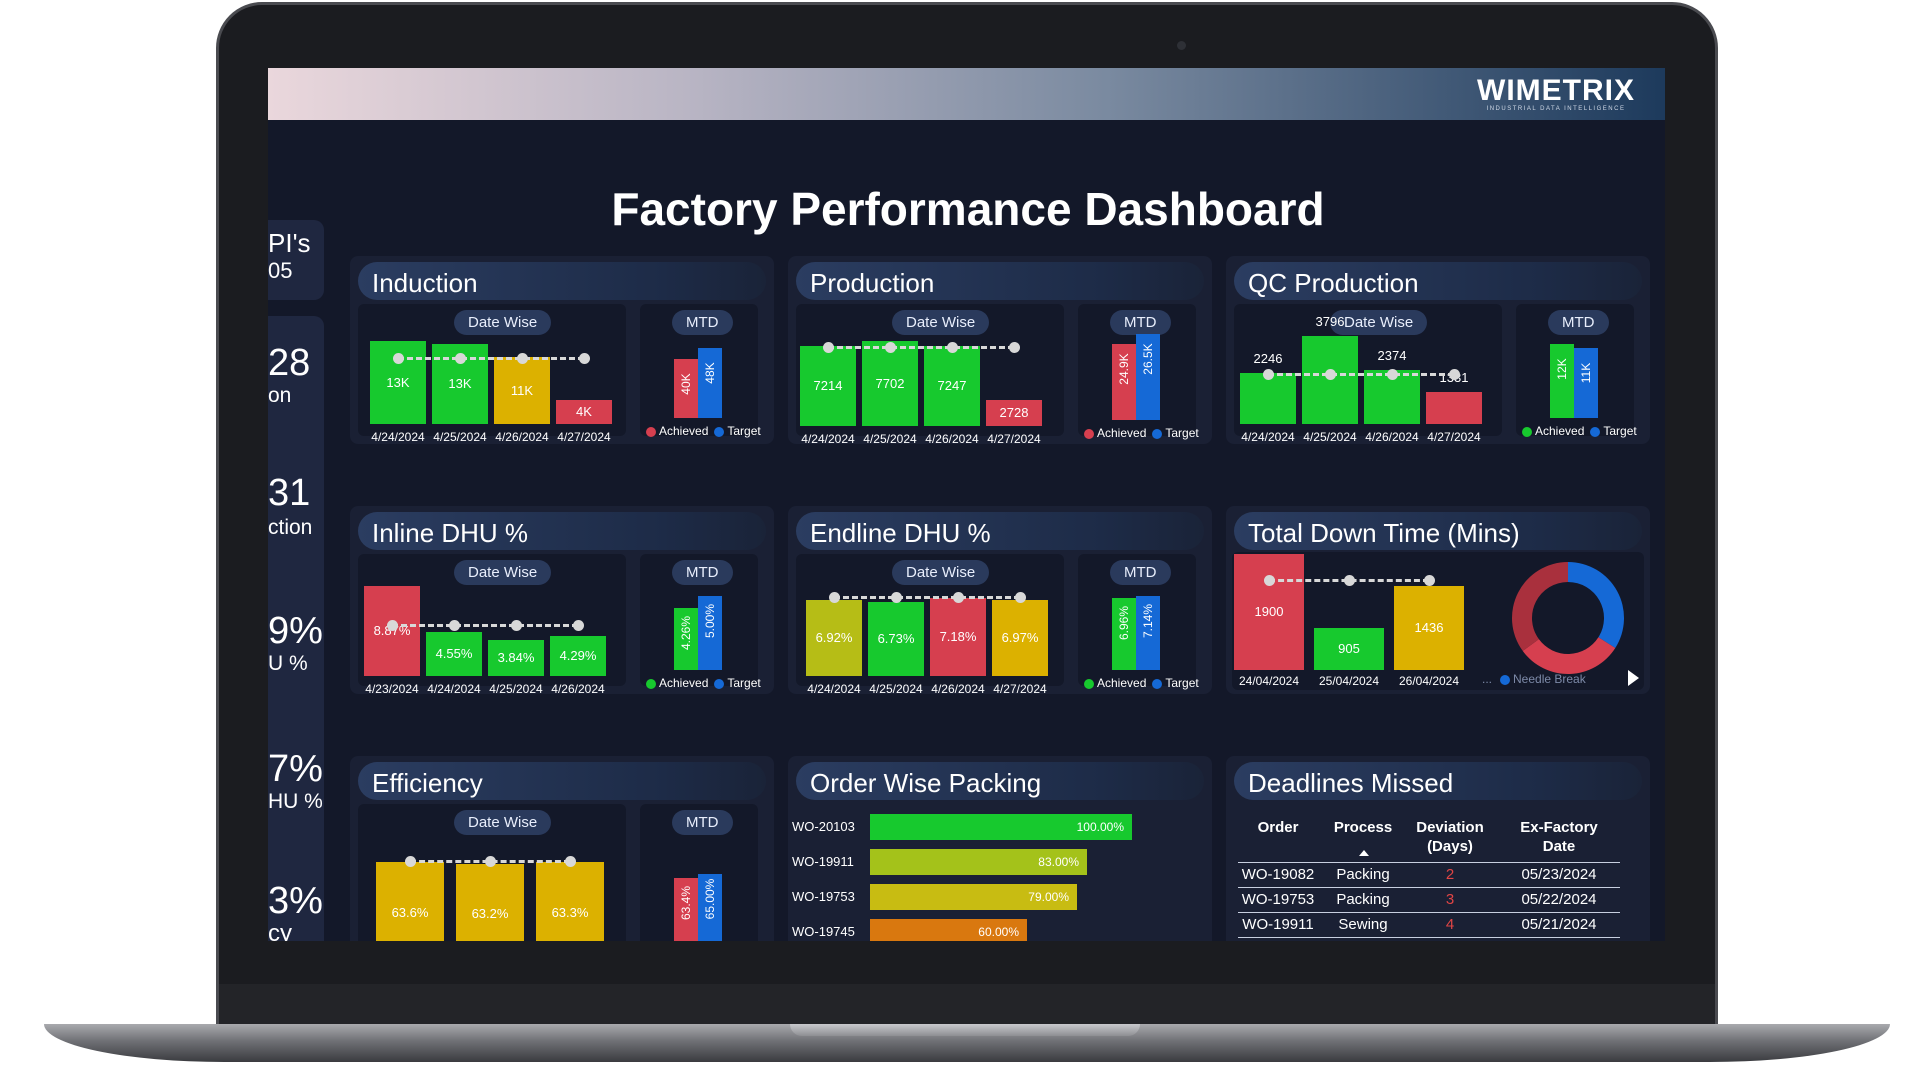  What do you see at coordinates (1364, 853) in the screenshot?
I see `sort-ascending-icon` at bounding box center [1364, 853].